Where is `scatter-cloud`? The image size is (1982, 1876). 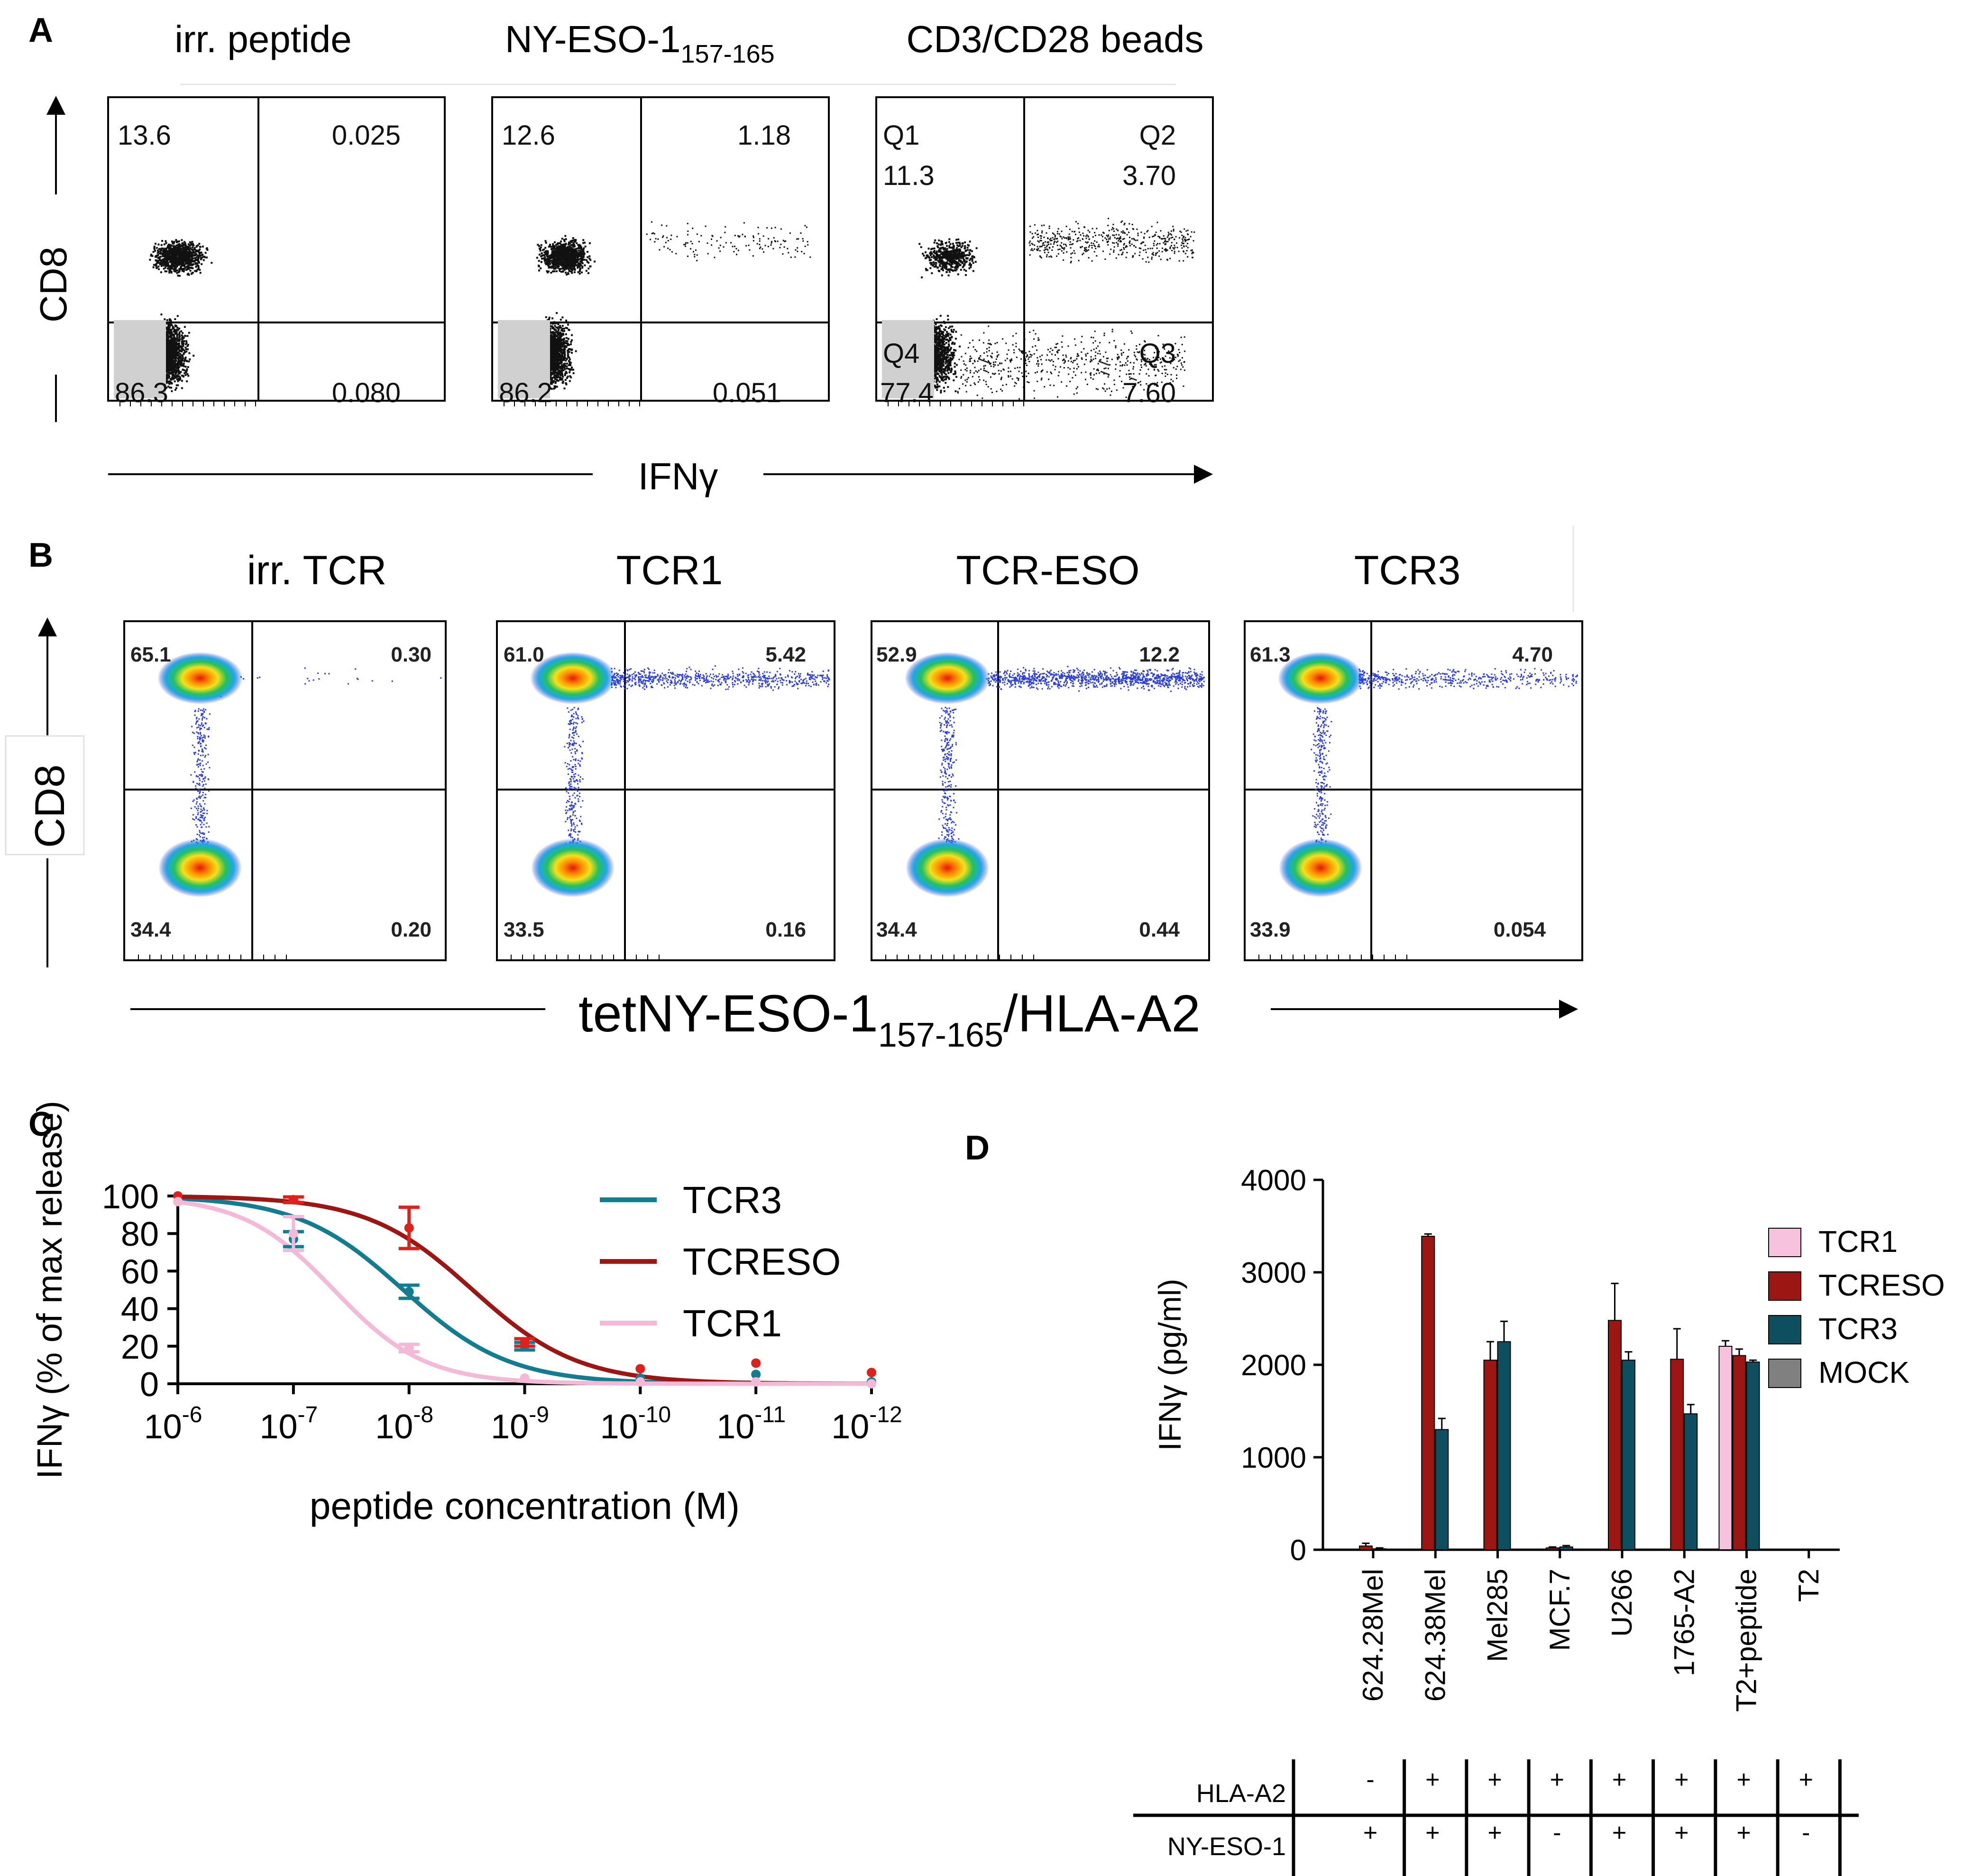
scatter-cloud is located at coordinates (1056, 309).